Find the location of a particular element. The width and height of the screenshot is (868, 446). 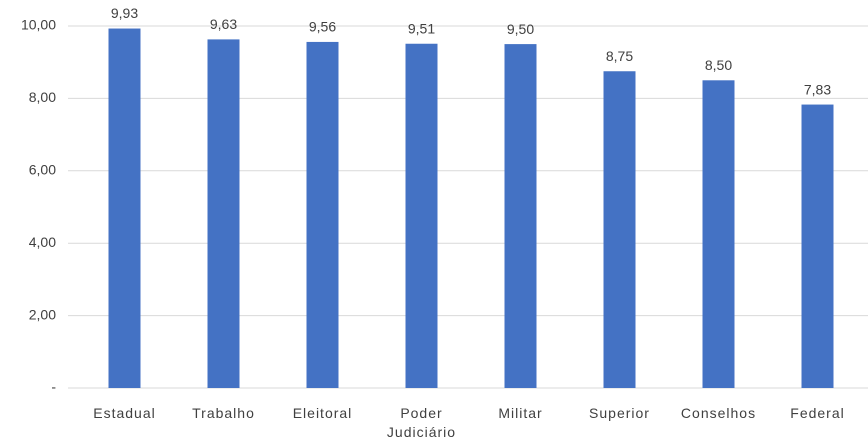

y-tick-label: - is located at coordinates (53, 387).